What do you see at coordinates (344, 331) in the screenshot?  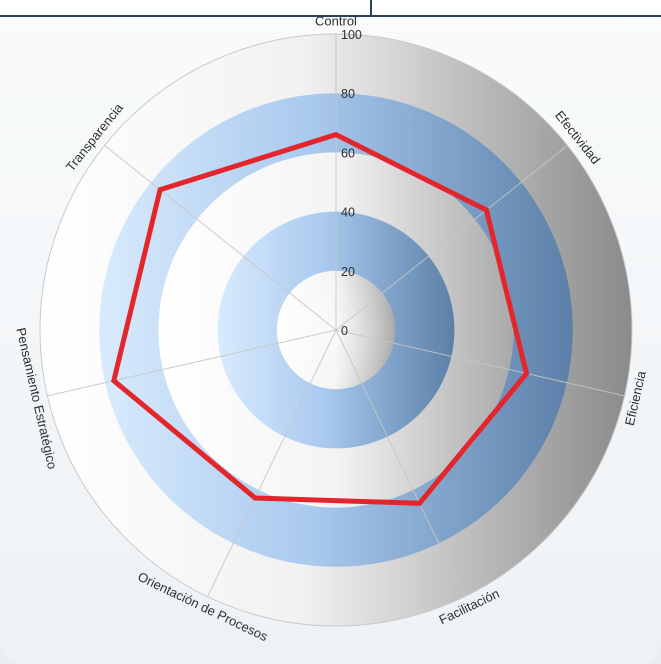 I see `r-tick-label: 0` at bounding box center [344, 331].